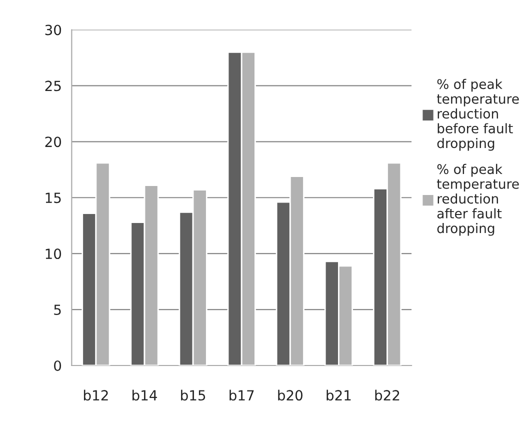 The height and width of the screenshot is (425, 531). I want to click on y-tick-label: 5, so click(57, 310).